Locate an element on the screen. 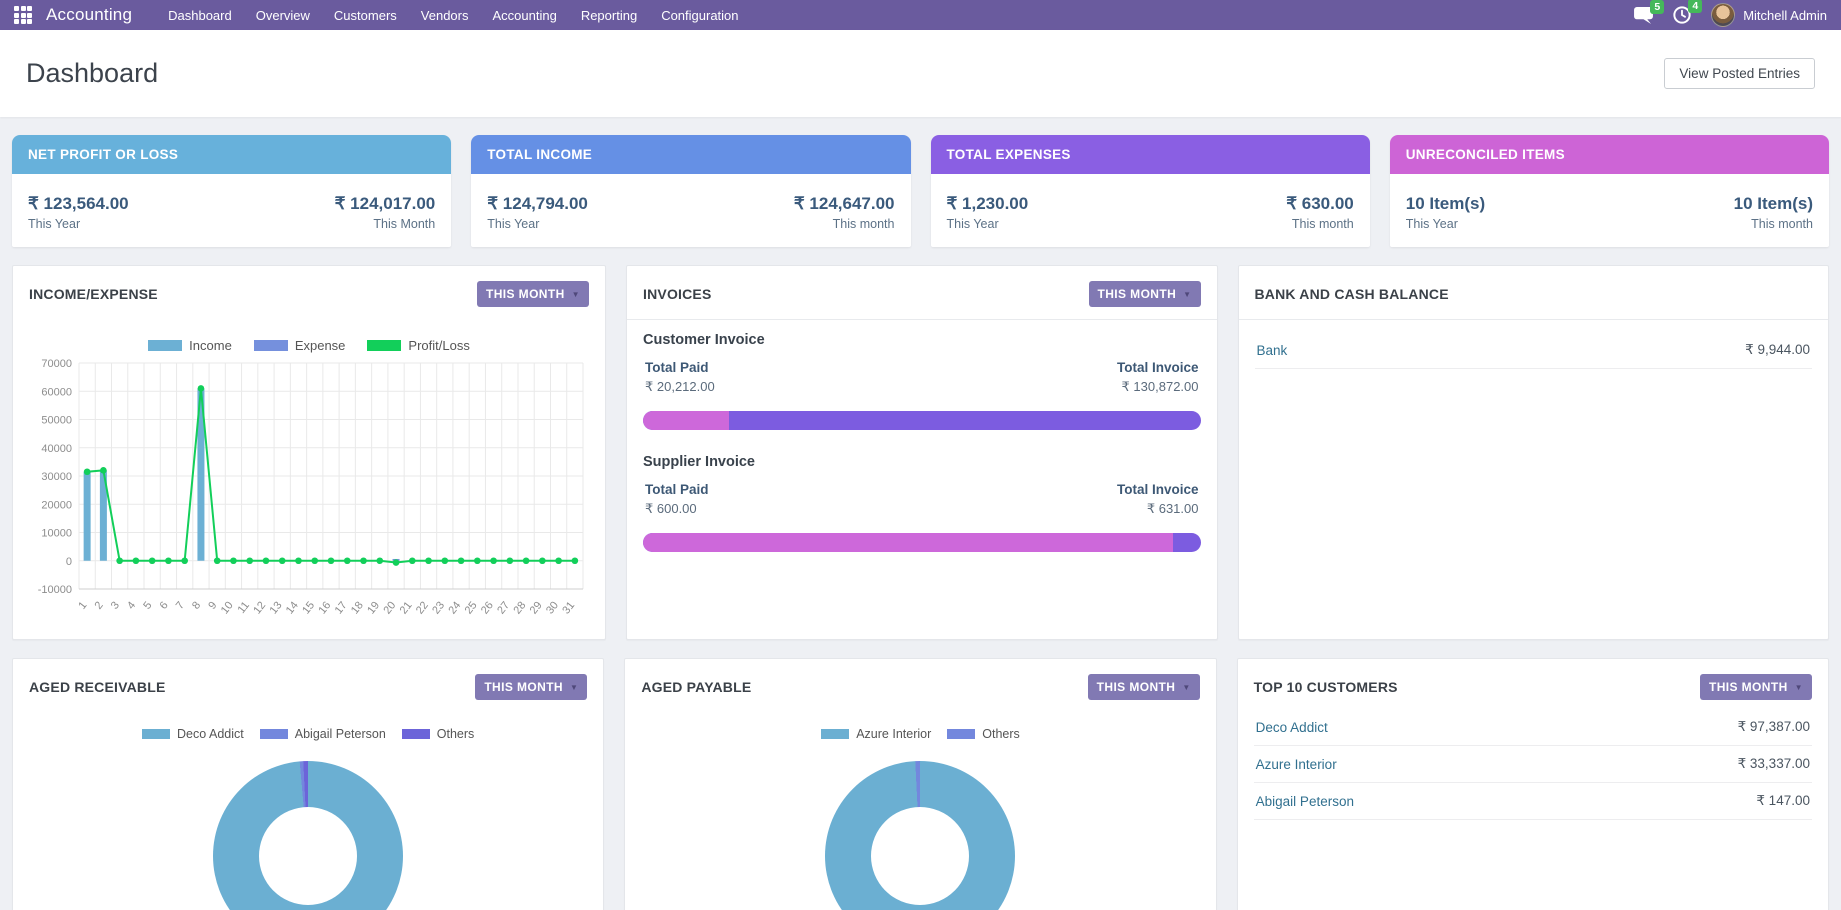 This screenshot has width=1841, height=910. customer-row: Deco Addict ₹ 97,387.00 is located at coordinates (1532, 727).